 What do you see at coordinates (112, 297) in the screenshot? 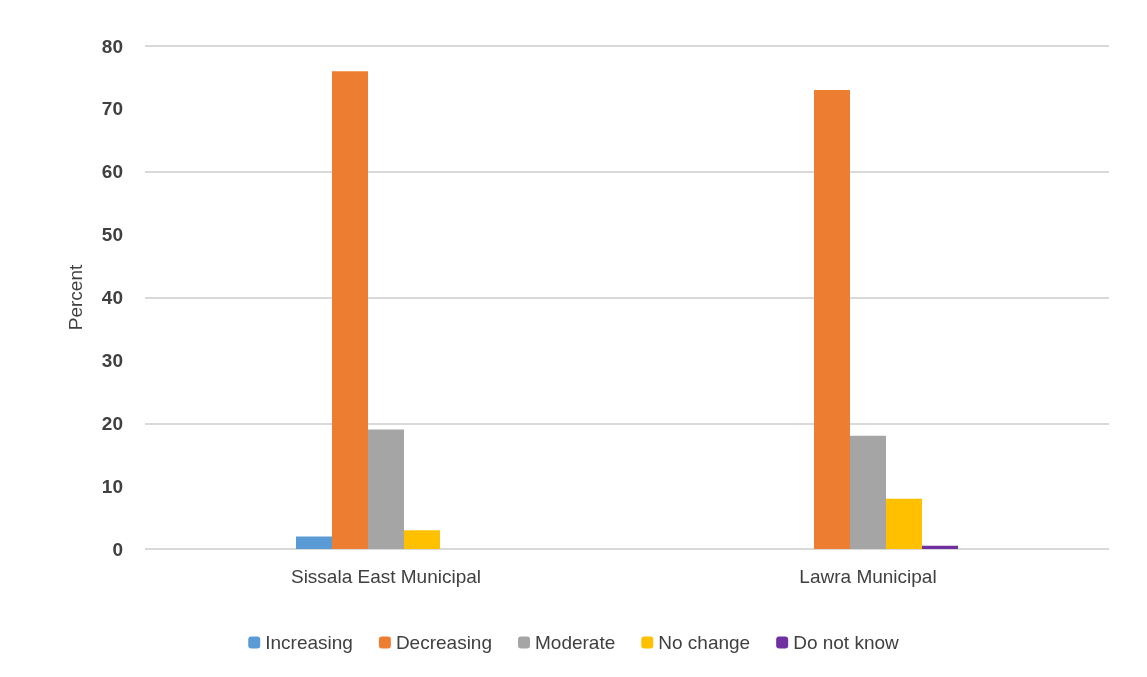
I see `y-tick-label: 40` at bounding box center [112, 297].